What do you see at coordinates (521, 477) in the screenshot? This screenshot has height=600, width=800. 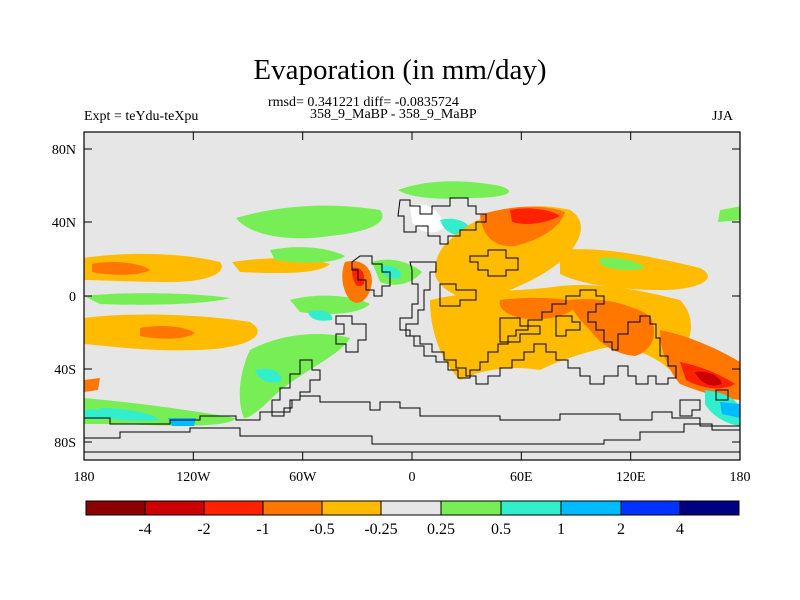 I see `lon-tick-label: 60E` at bounding box center [521, 477].